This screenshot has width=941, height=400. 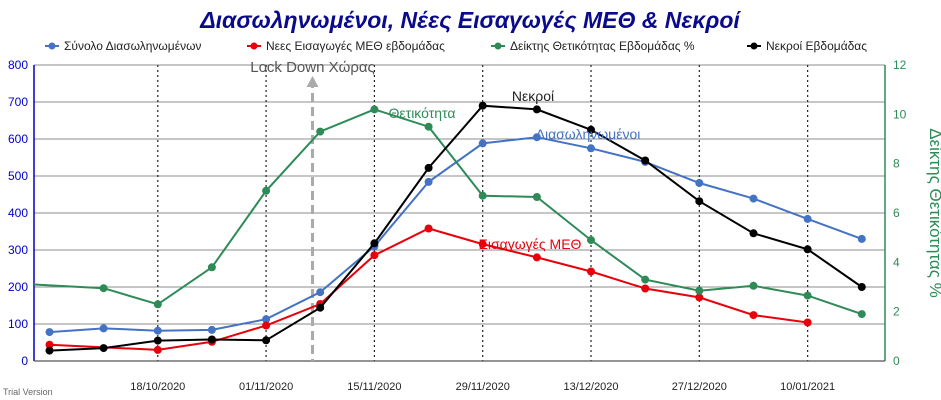 What do you see at coordinates (18, 176) in the screenshot?
I see `y-left-tick-label: 500` at bounding box center [18, 176].